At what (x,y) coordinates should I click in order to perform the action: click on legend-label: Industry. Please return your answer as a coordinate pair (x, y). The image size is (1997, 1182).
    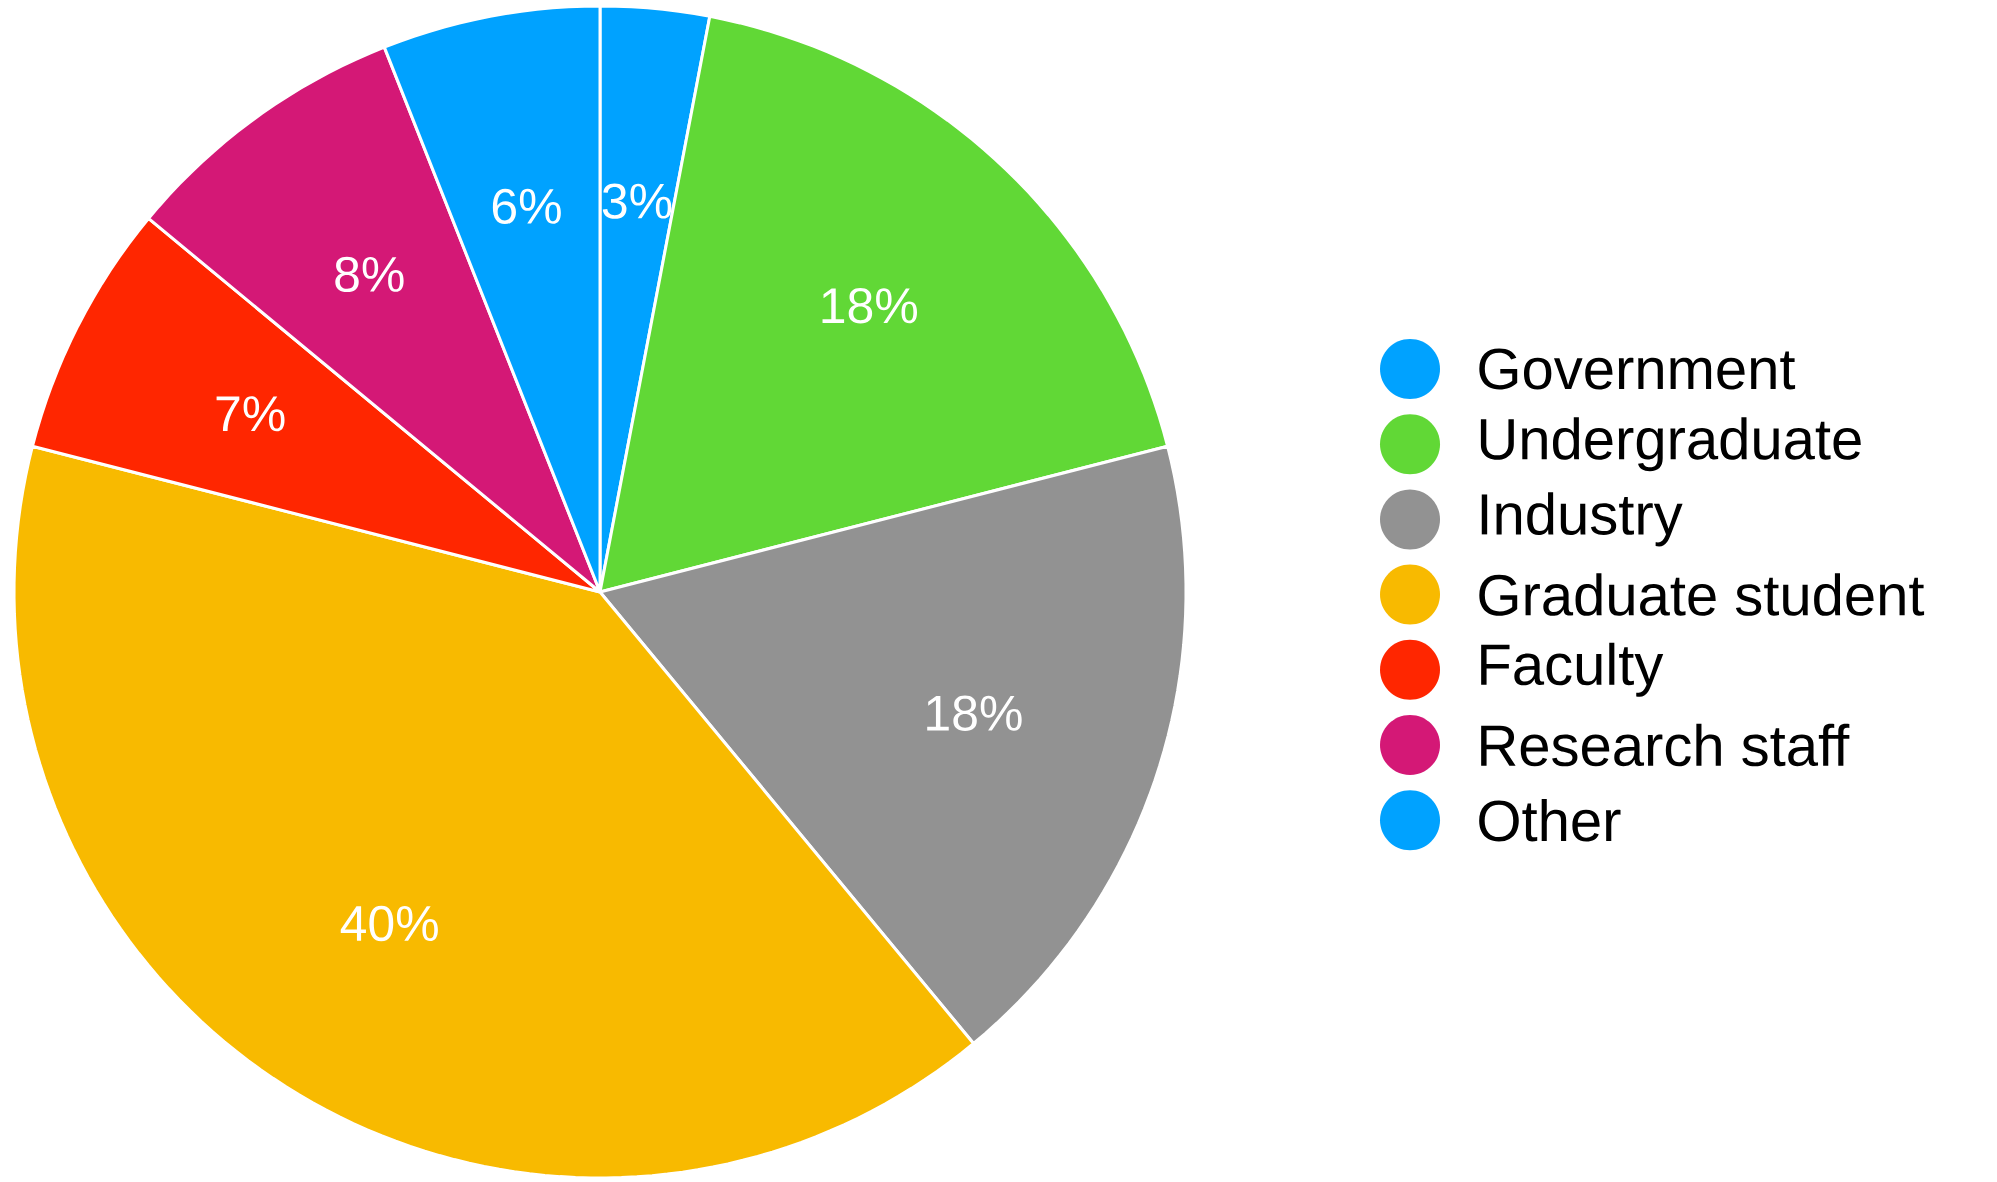
    Looking at the image, I should click on (1582, 519).